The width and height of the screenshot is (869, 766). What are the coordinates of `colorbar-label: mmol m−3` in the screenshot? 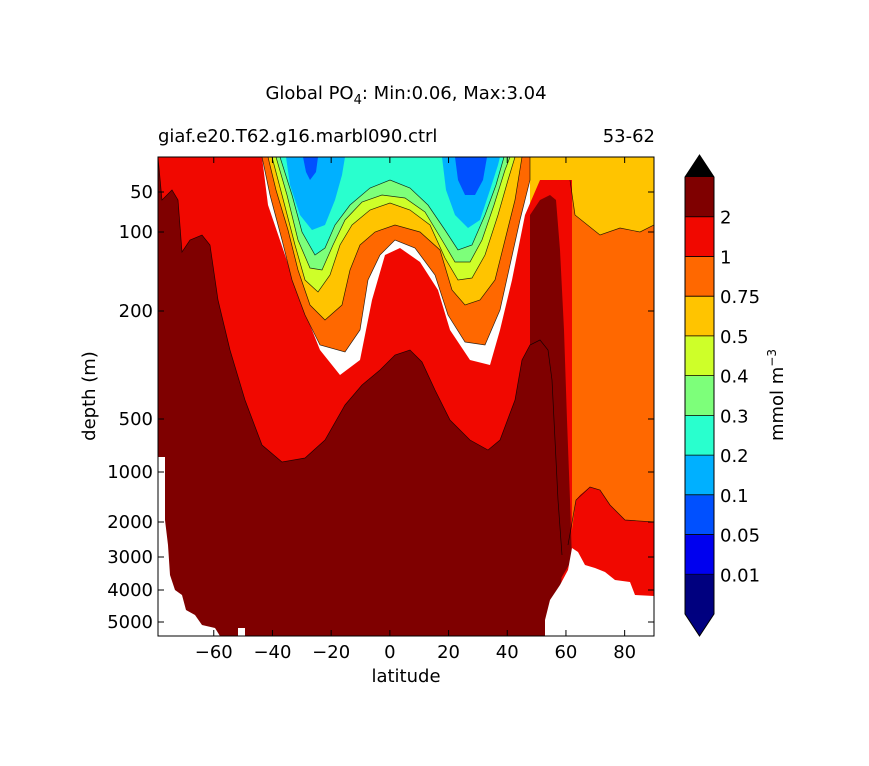 It's located at (776, 395).